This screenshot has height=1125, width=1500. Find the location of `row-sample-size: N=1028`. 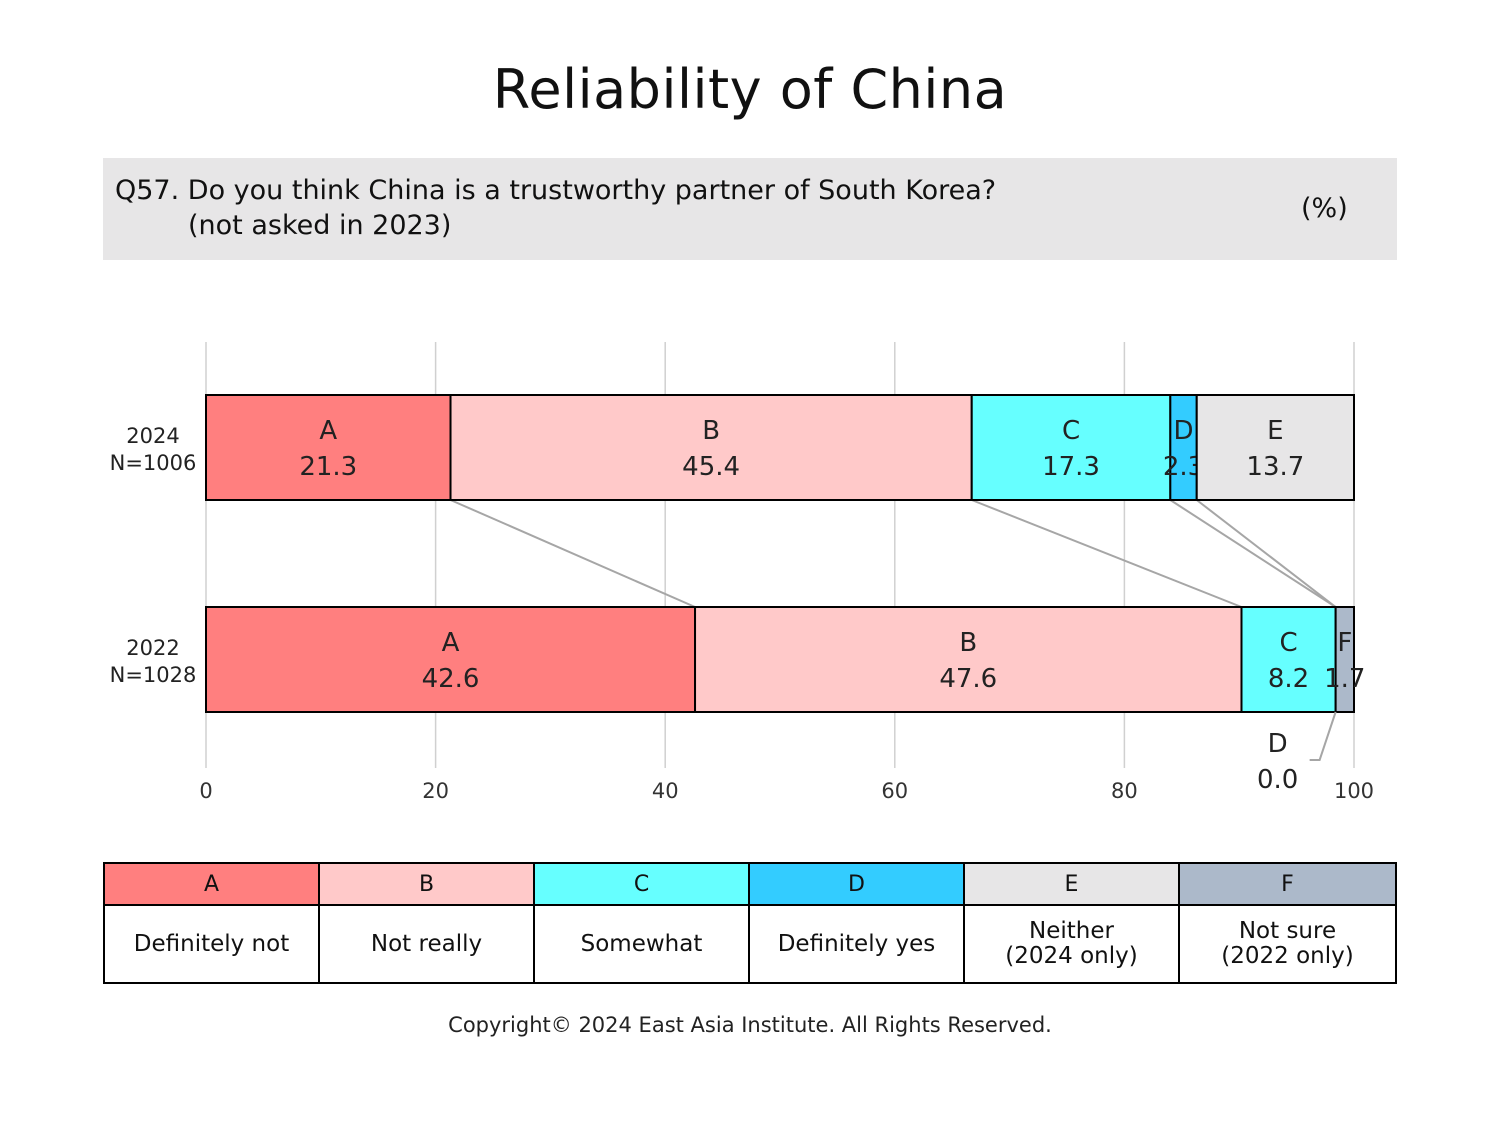

row-sample-size: N=1028 is located at coordinates (153, 675).